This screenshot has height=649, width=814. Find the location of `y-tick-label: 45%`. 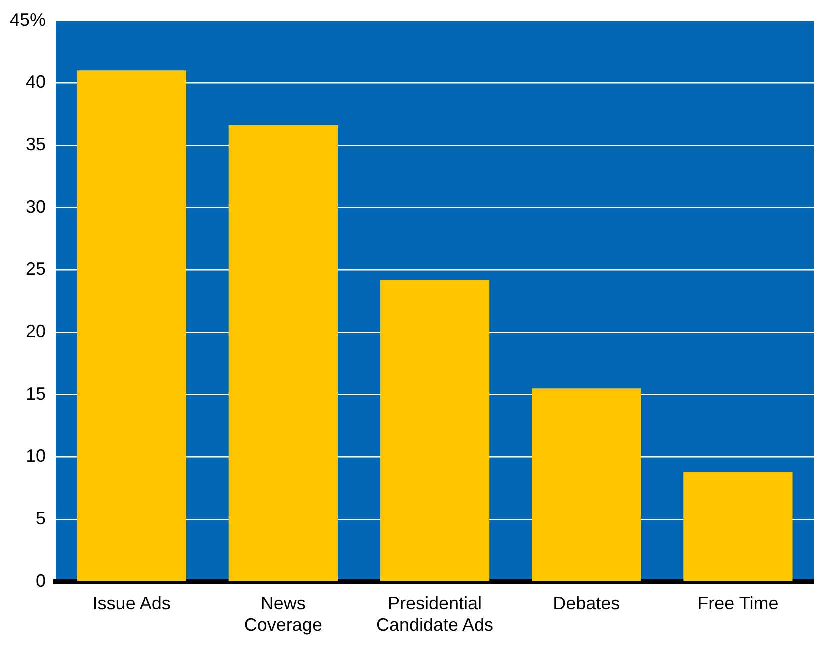

y-tick-label: 45% is located at coordinates (28, 20).